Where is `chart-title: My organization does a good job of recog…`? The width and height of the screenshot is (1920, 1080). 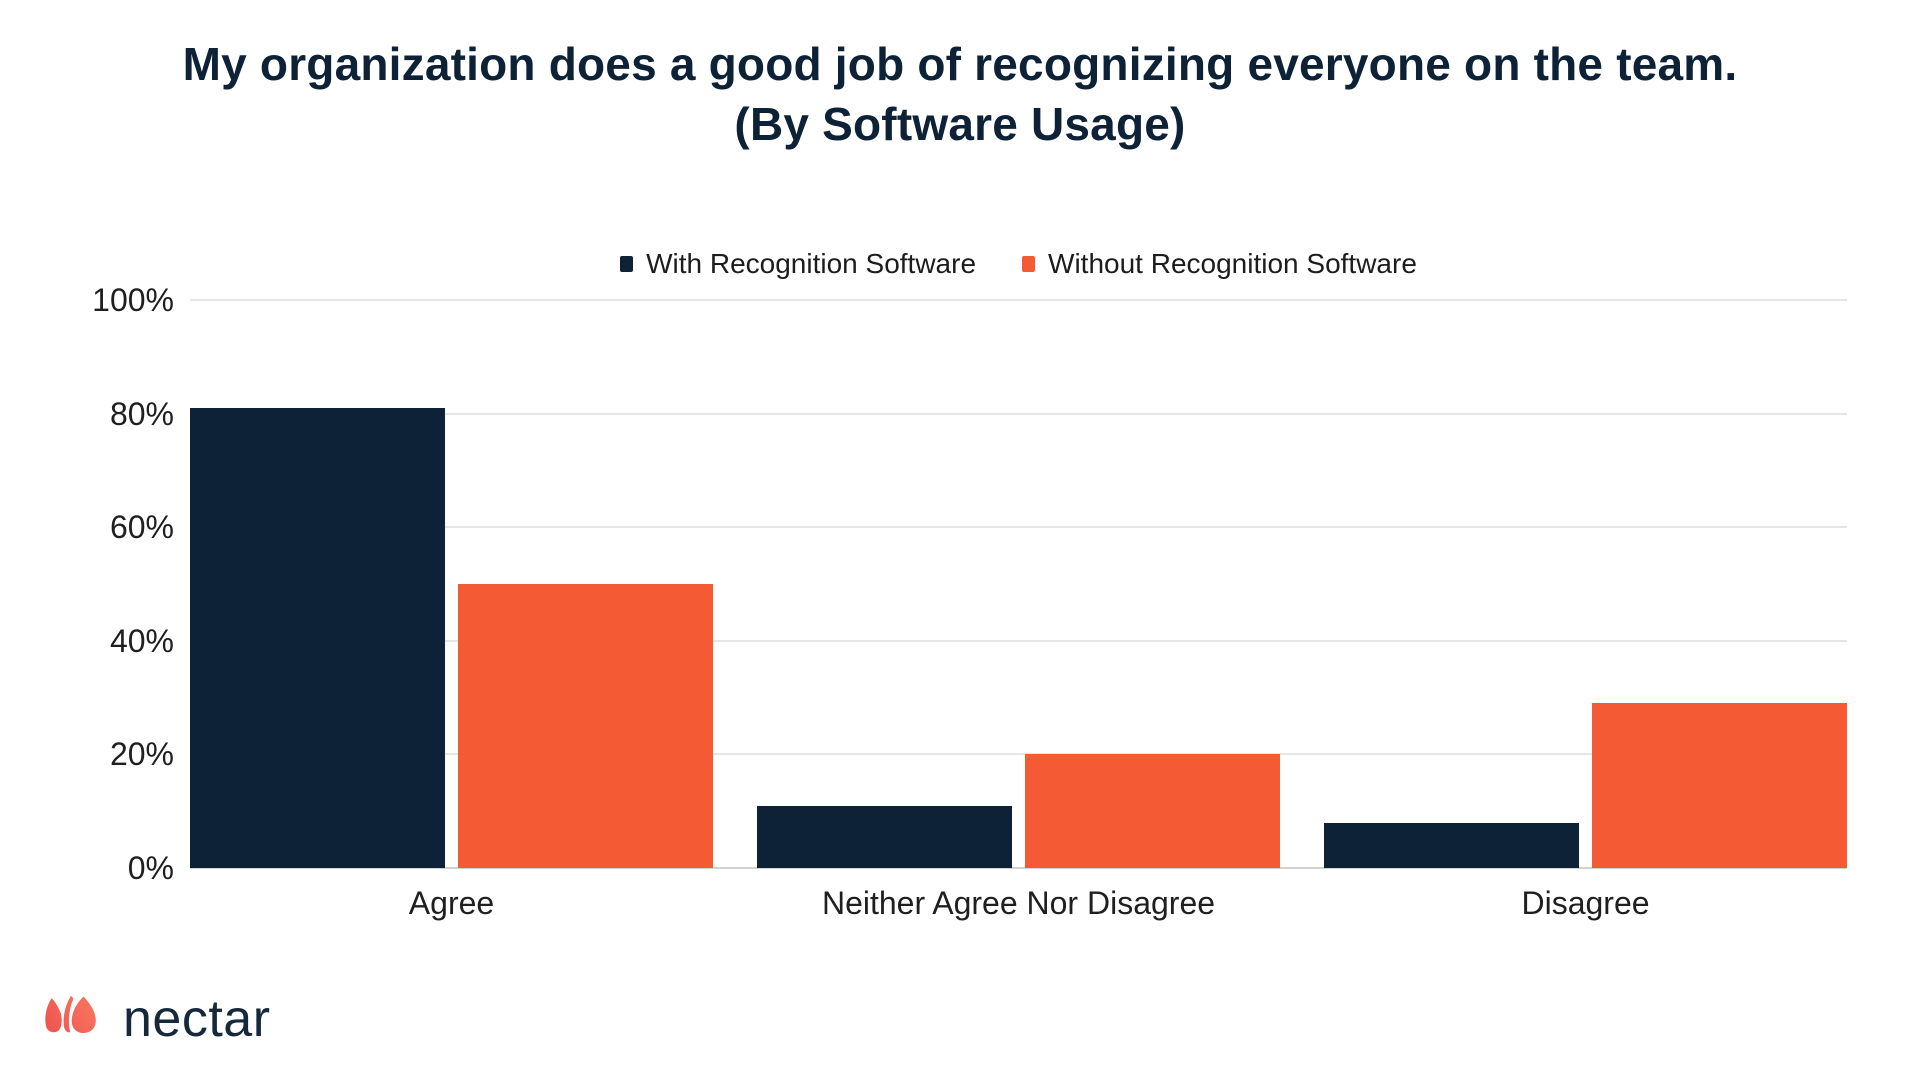 chart-title: My organization does a good job of recog… is located at coordinates (960, 94).